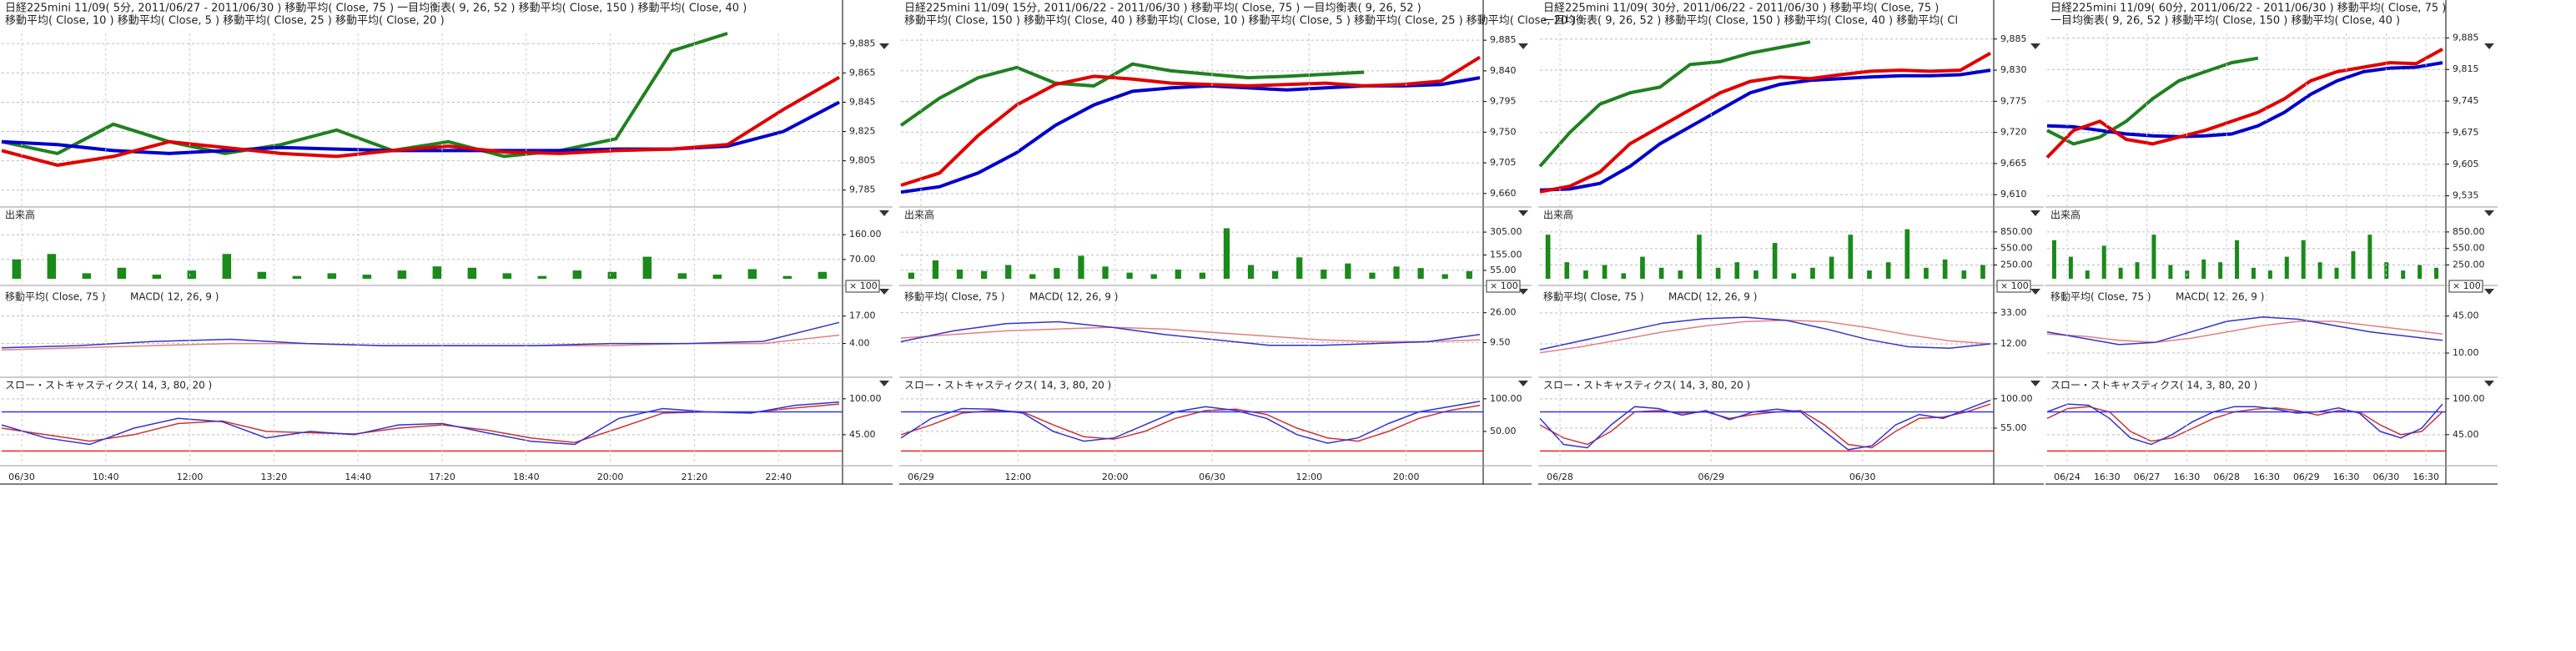 This screenshot has width=2576, height=651. Describe the element at coordinates (2013, 163) in the screenshot. I see `y-tick-label: 9,665` at that location.